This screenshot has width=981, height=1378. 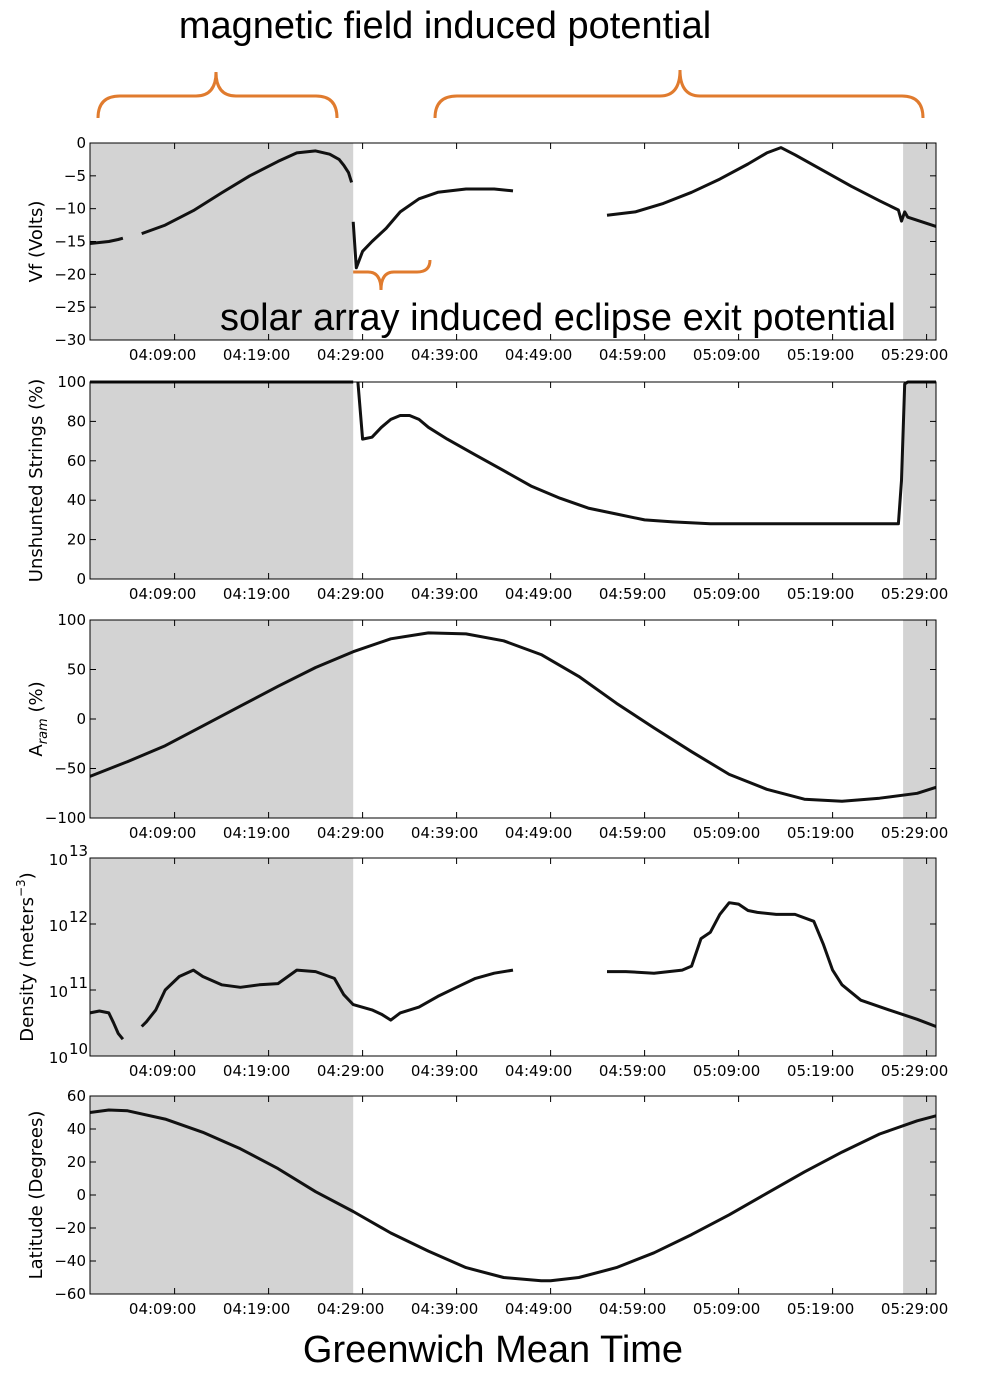 I want to click on y-tick-label: −40, so click(x=70, y=1261).